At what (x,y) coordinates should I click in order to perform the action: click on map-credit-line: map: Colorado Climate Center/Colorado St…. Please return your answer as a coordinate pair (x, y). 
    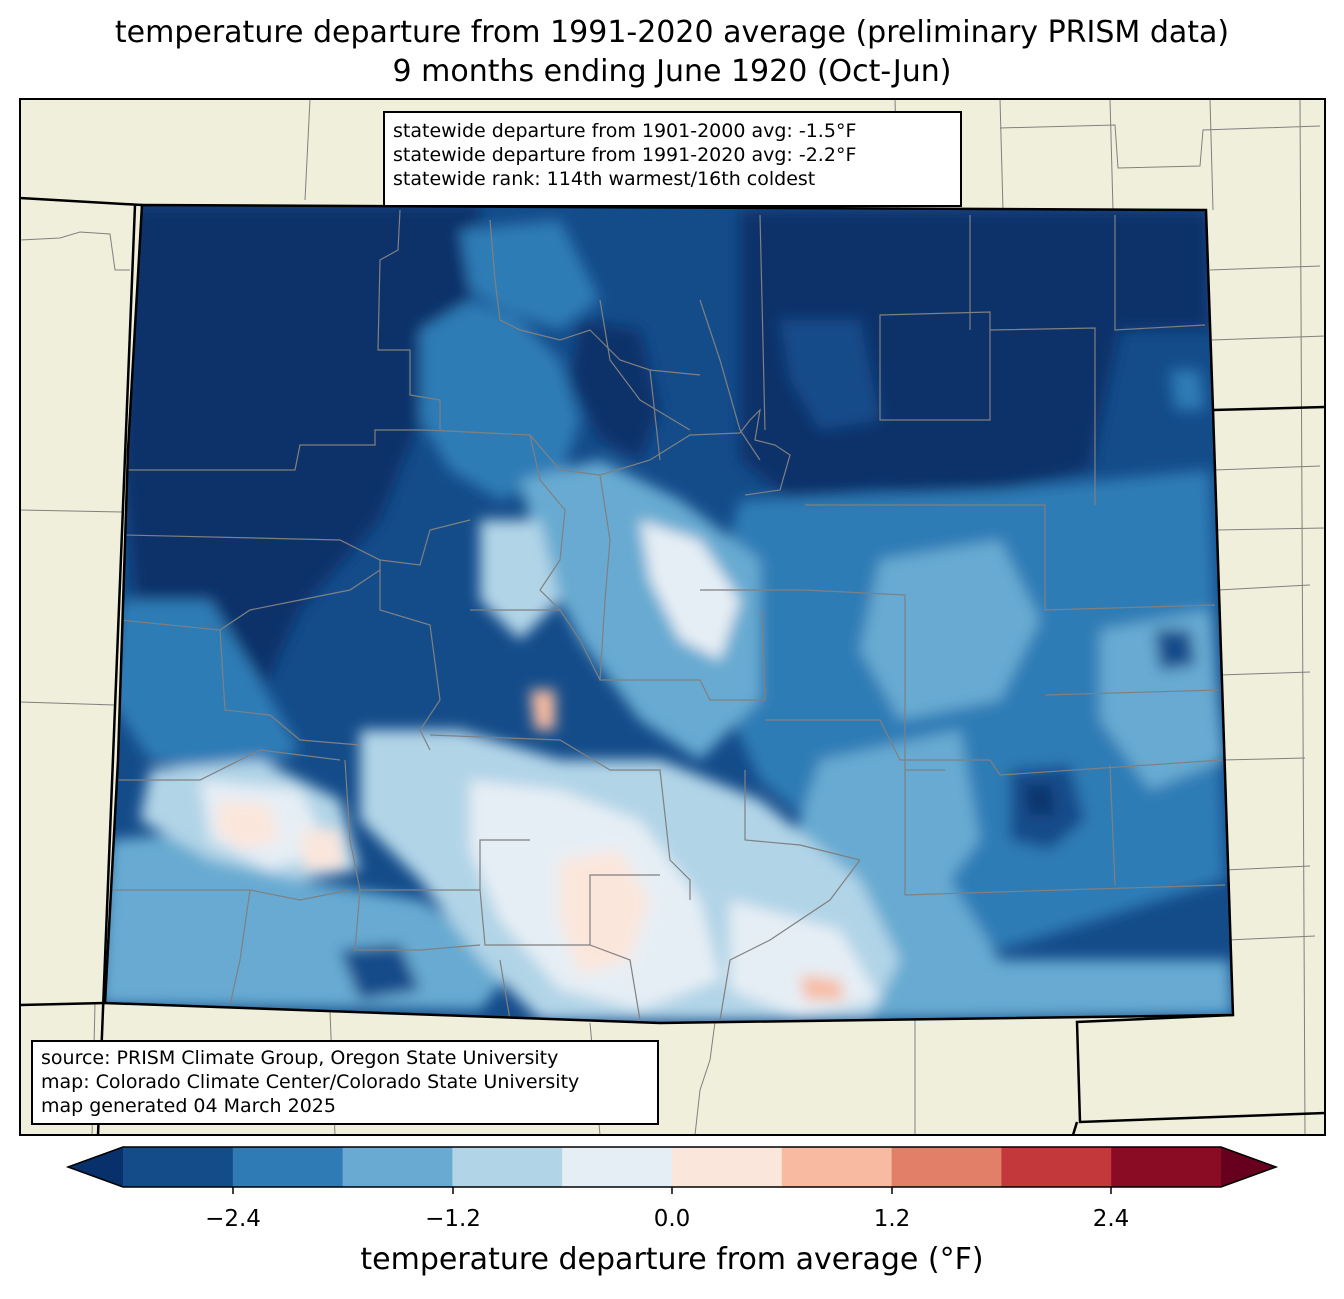
    Looking at the image, I should click on (310, 1082).